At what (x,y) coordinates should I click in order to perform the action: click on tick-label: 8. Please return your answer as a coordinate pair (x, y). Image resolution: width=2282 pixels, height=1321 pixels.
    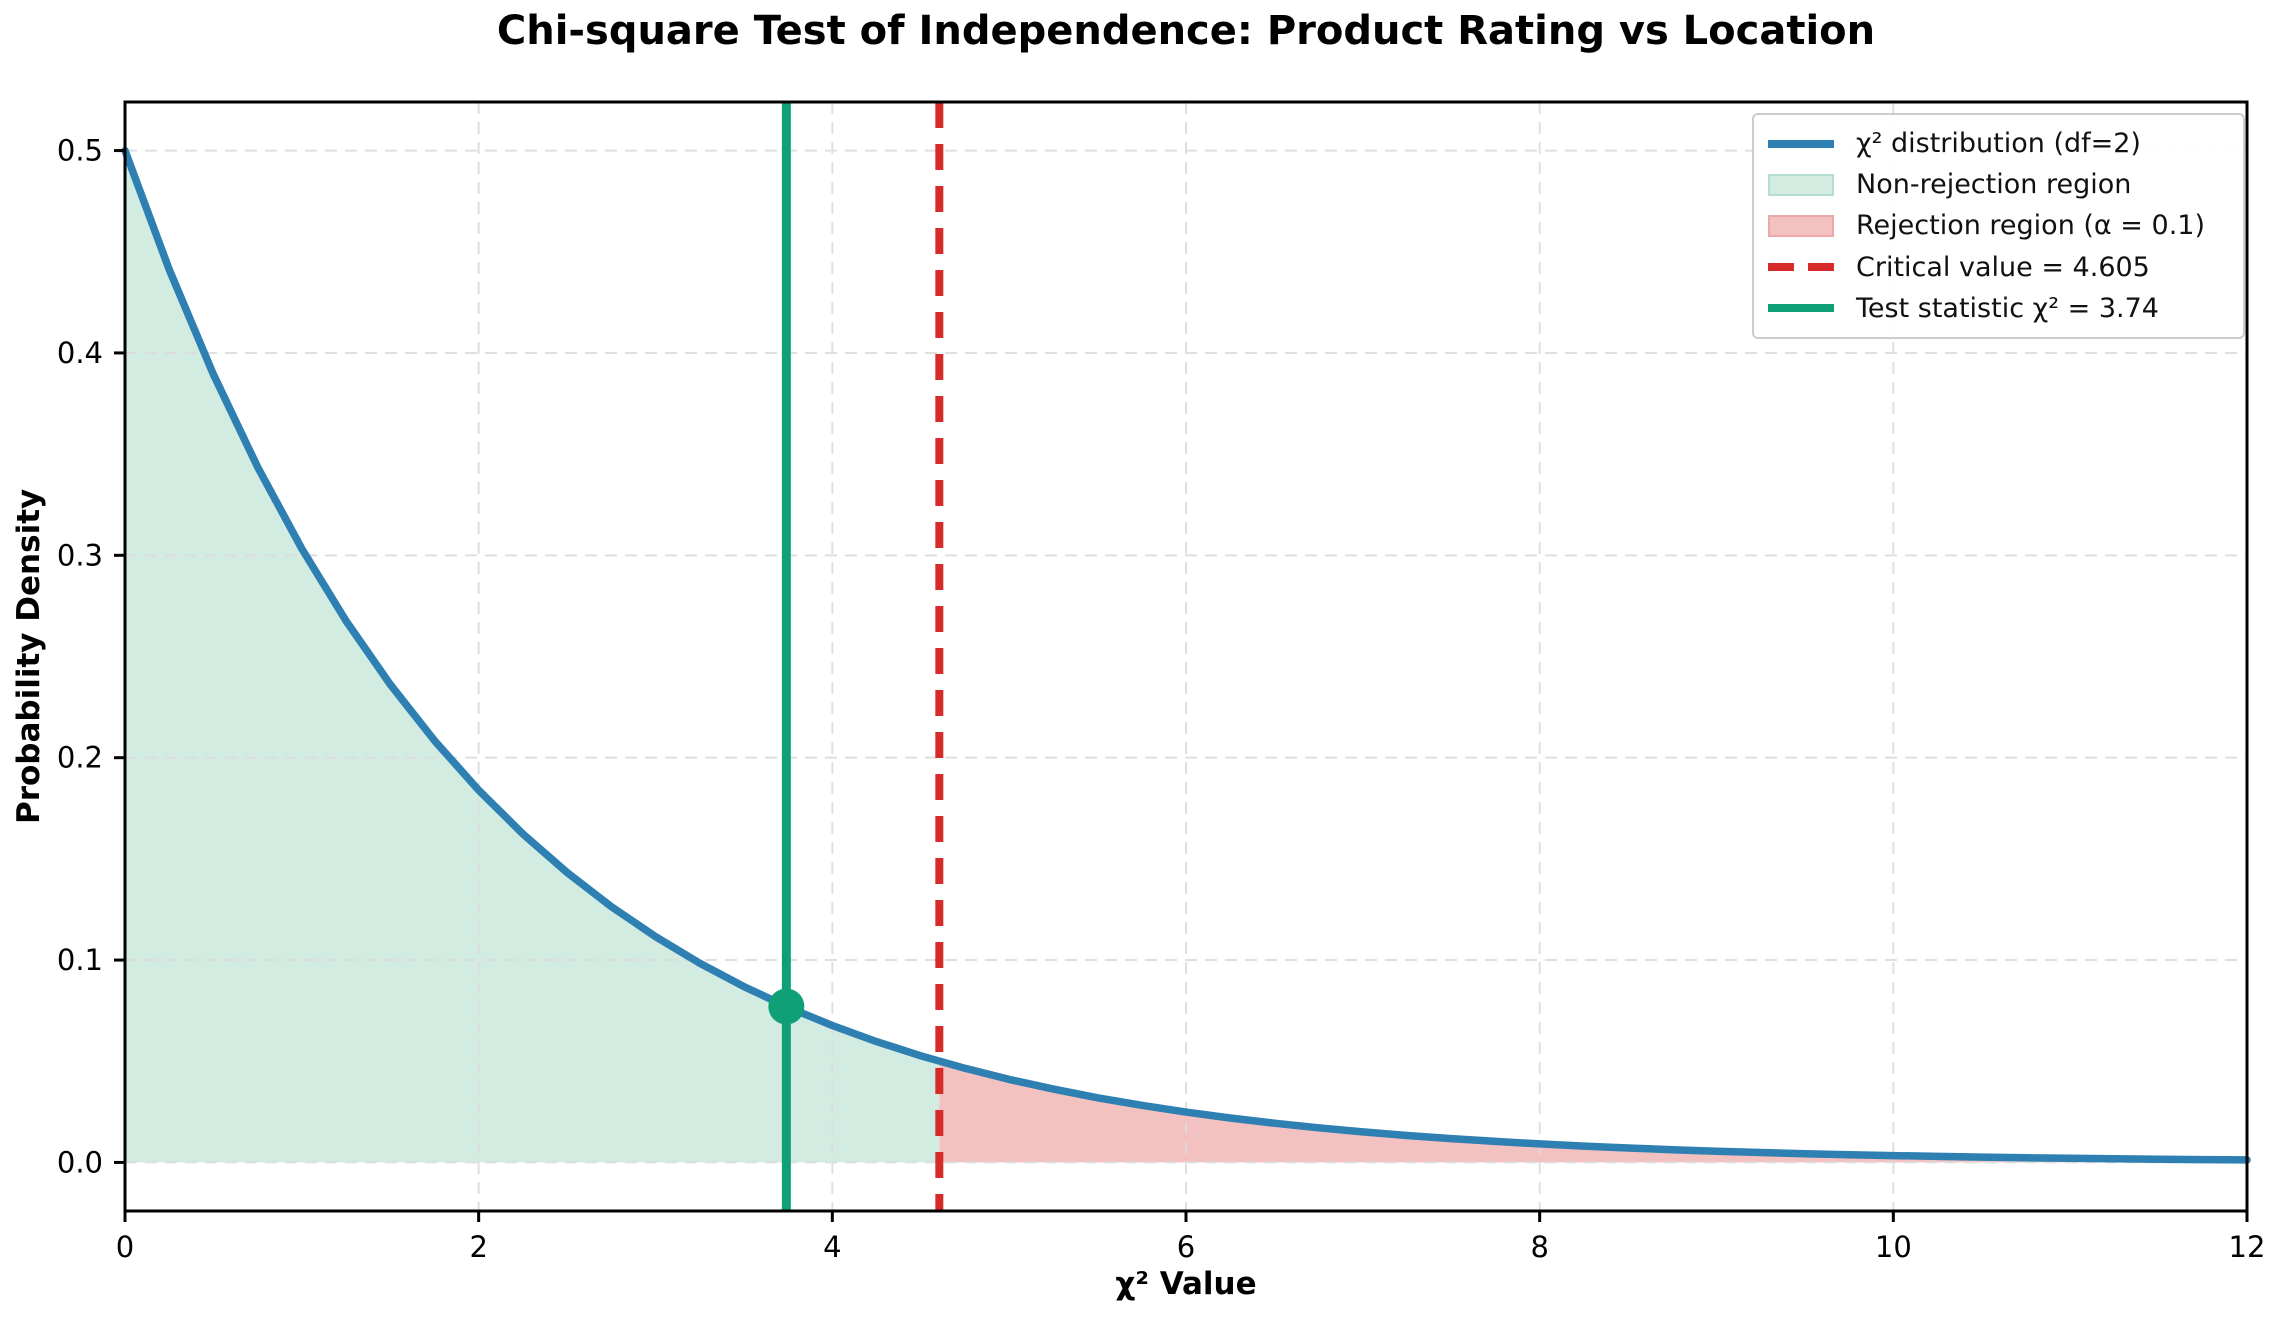
    Looking at the image, I should click on (1539, 1247).